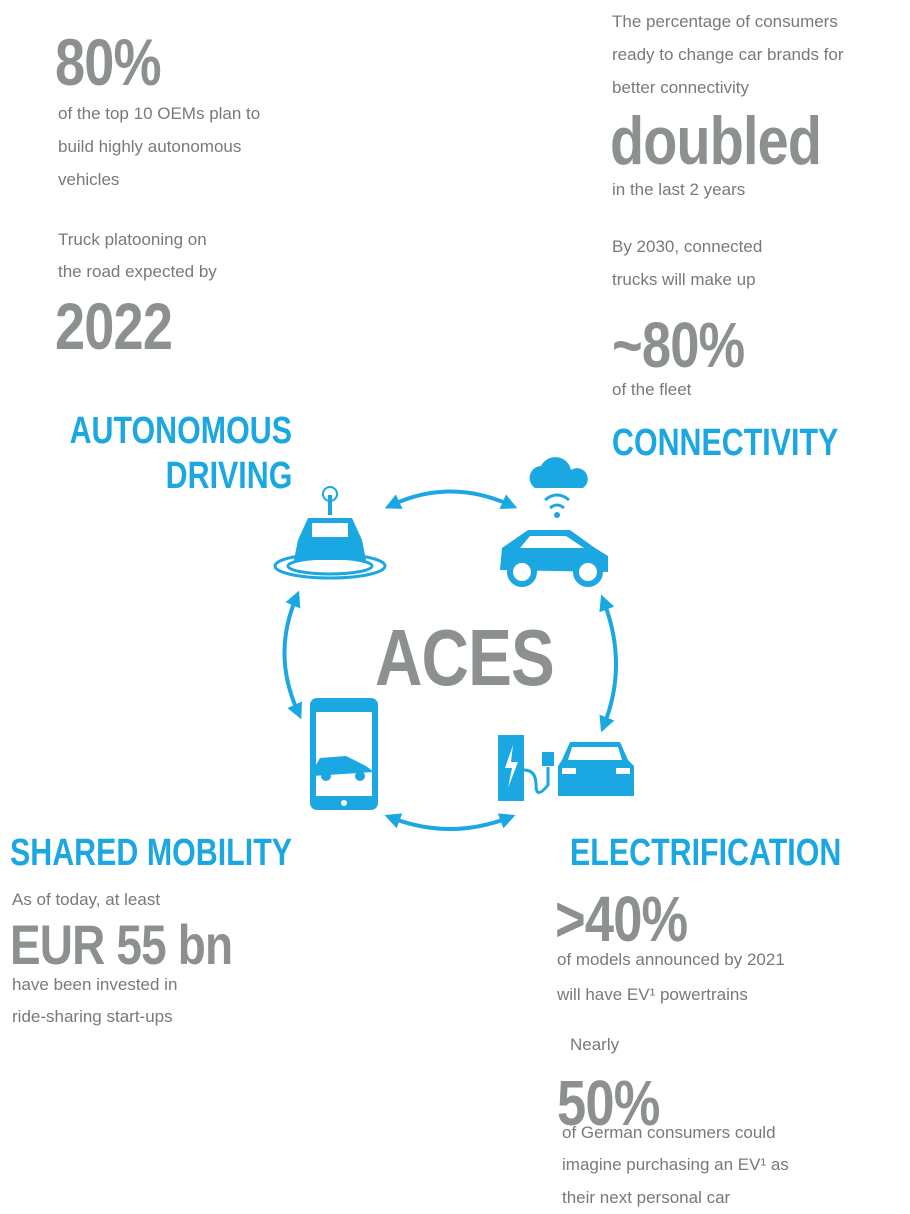  What do you see at coordinates (675, 1164) in the screenshot?
I see `text: imagine purchasing an EV¹ as` at bounding box center [675, 1164].